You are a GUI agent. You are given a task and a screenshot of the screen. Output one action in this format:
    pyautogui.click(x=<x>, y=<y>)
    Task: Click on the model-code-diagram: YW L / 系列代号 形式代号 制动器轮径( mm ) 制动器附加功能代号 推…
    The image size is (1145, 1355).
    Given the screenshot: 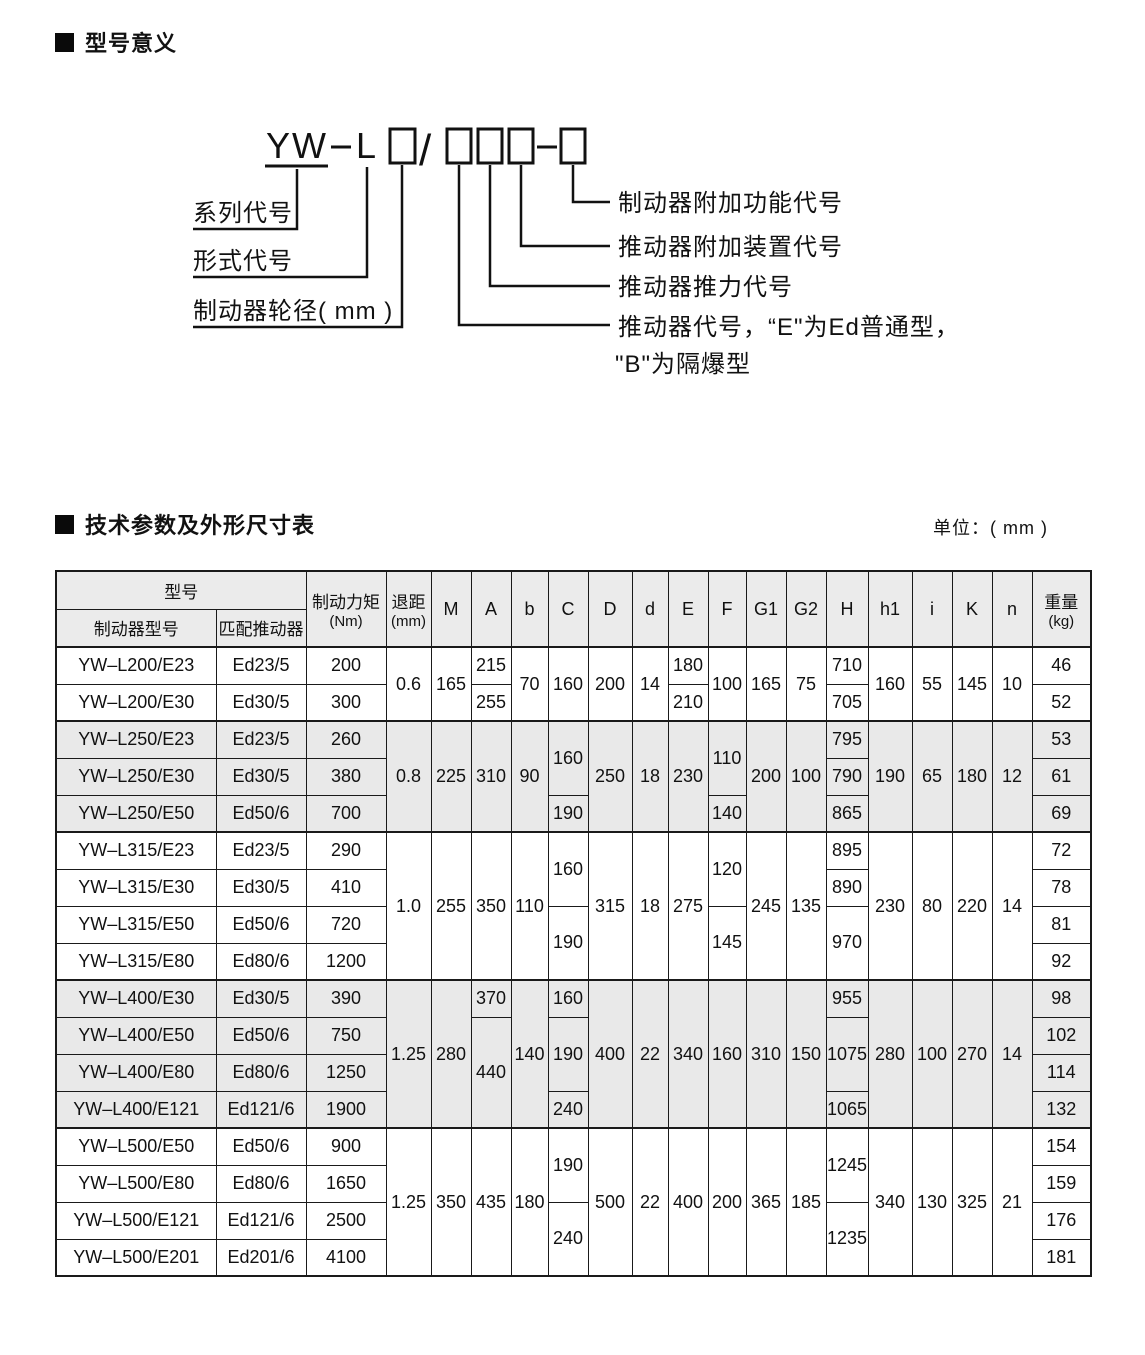 What is the action you would take?
    pyautogui.click(x=576, y=251)
    